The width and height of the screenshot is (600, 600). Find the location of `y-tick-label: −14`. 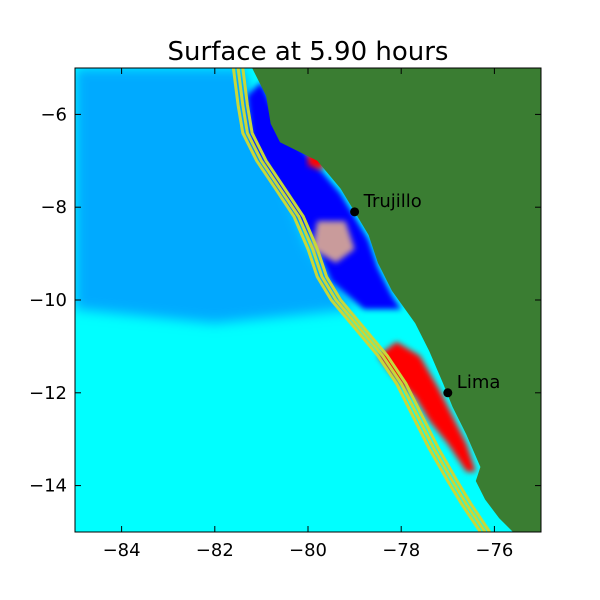

y-tick-label: −14 is located at coordinates (48, 486).